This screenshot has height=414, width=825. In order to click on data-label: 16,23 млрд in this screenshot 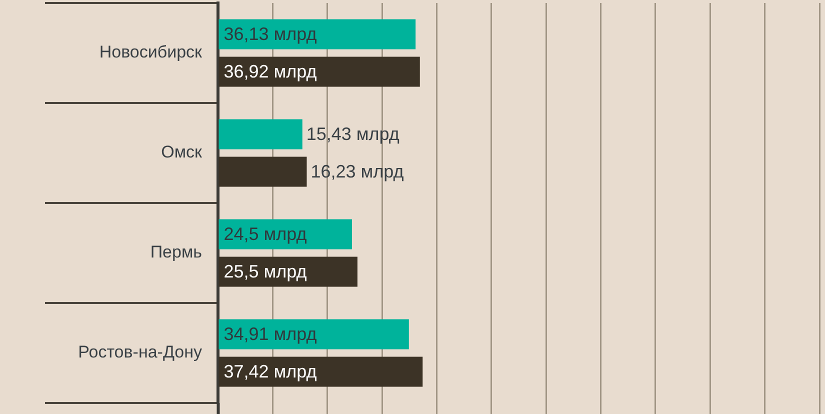, I will do `click(357, 172)`.